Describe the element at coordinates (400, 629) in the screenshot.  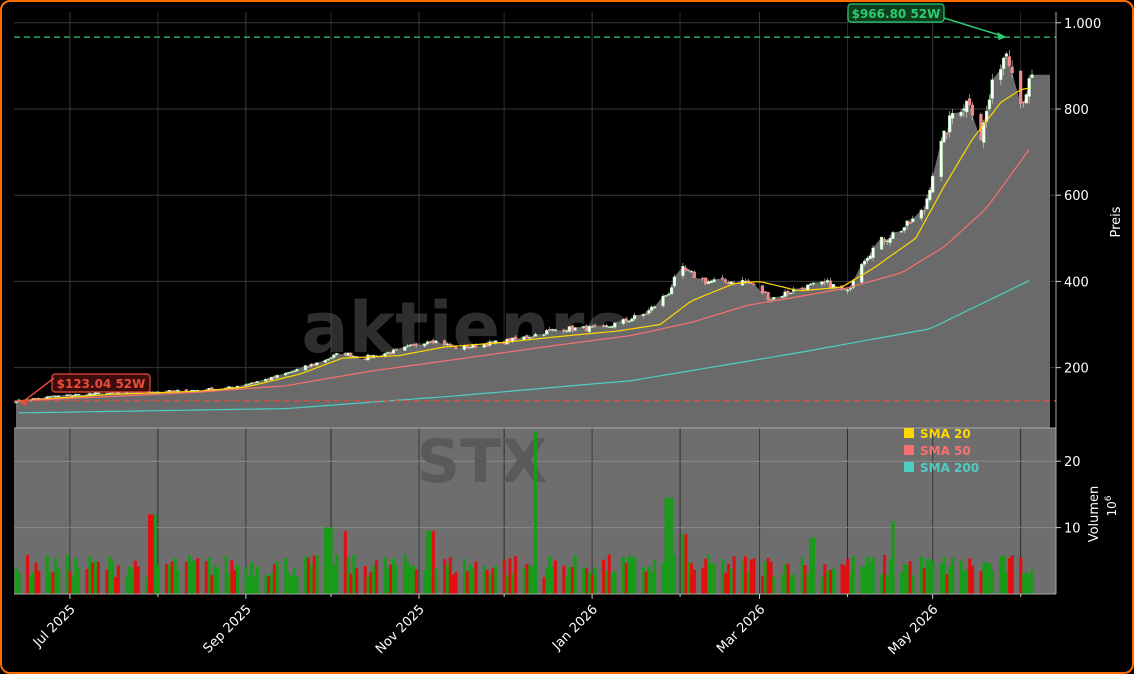
I see `x-tick-label: Nov 2025` at that location.